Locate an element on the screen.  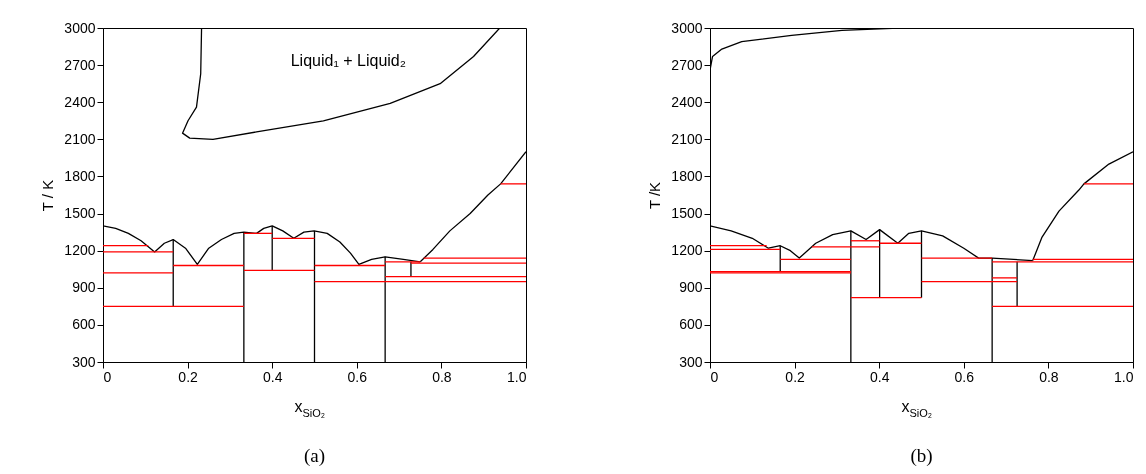
y-axis-title: T / K is located at coordinates (48, 195).